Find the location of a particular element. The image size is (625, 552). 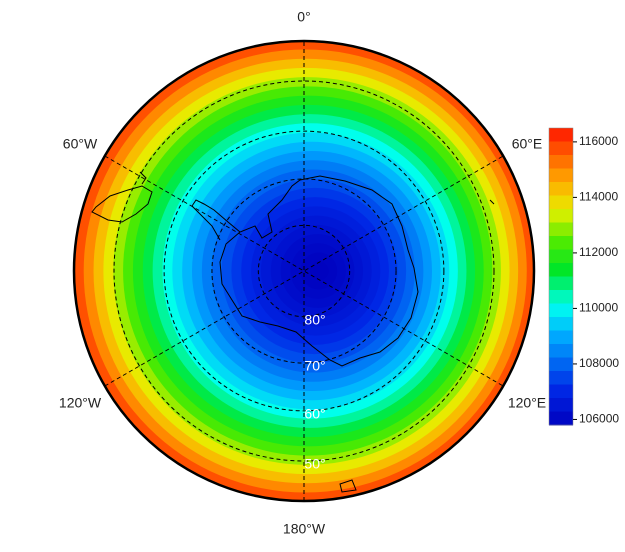

colorbar-tick-label: 106000 is located at coordinates (599, 419).